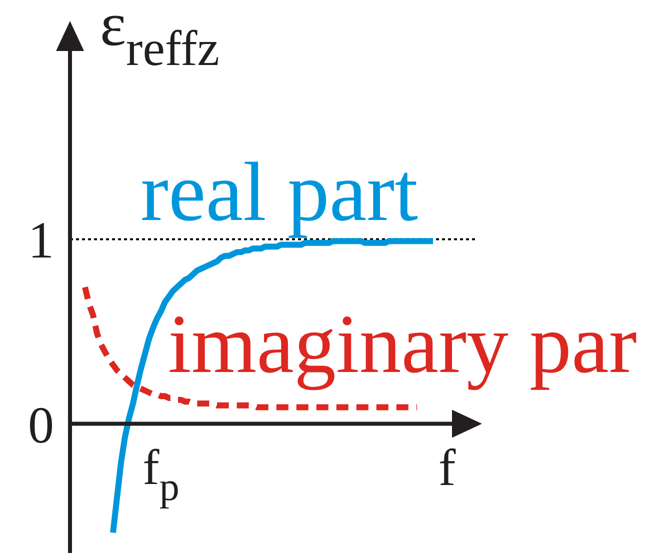  What do you see at coordinates (402, 344) in the screenshot?
I see `series-label: imaginary par` at bounding box center [402, 344].